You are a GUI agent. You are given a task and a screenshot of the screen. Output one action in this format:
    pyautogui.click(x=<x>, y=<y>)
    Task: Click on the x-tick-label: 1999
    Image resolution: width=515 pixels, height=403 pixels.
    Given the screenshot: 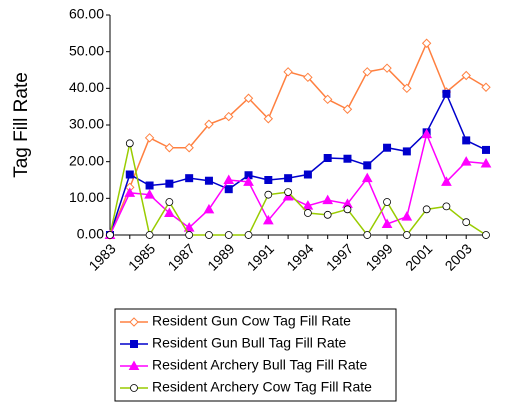 What is the action you would take?
    pyautogui.click(x=378, y=256)
    